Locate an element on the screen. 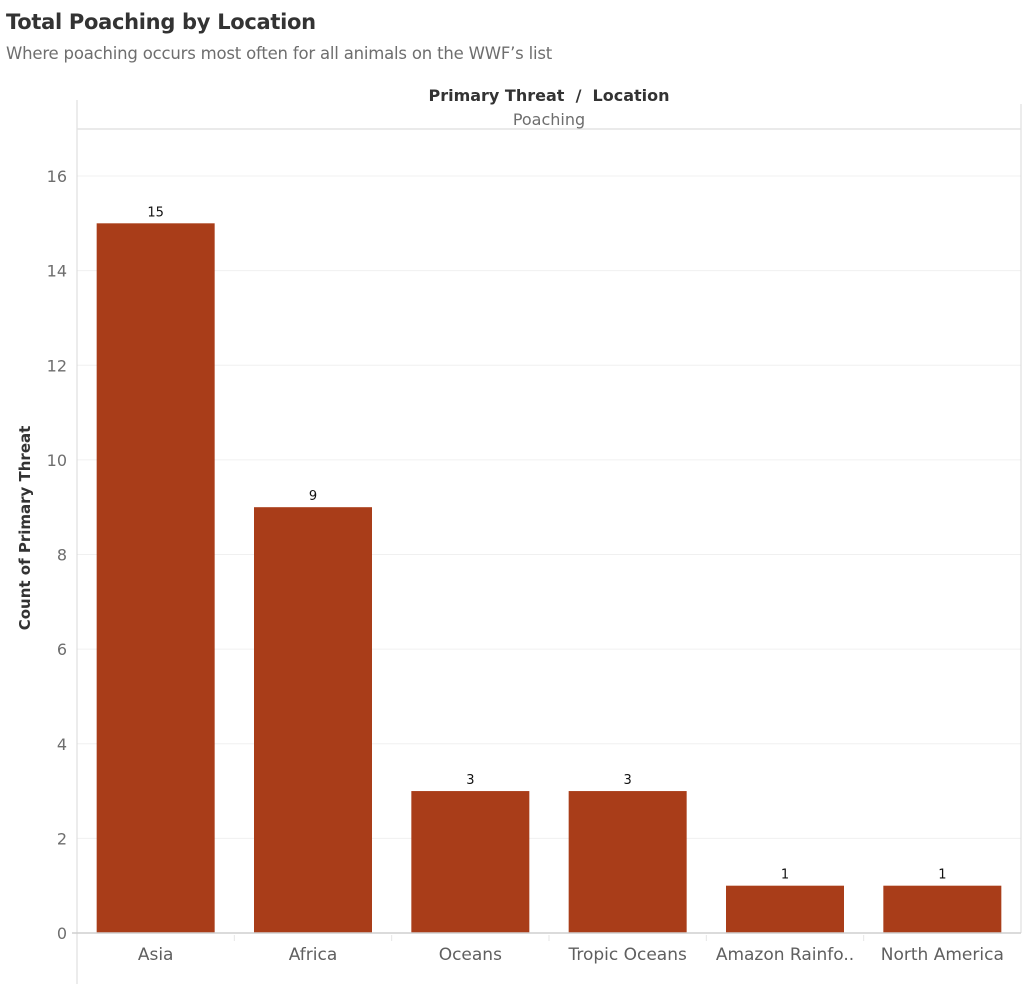  x-tick-label: North America is located at coordinates (942, 955).